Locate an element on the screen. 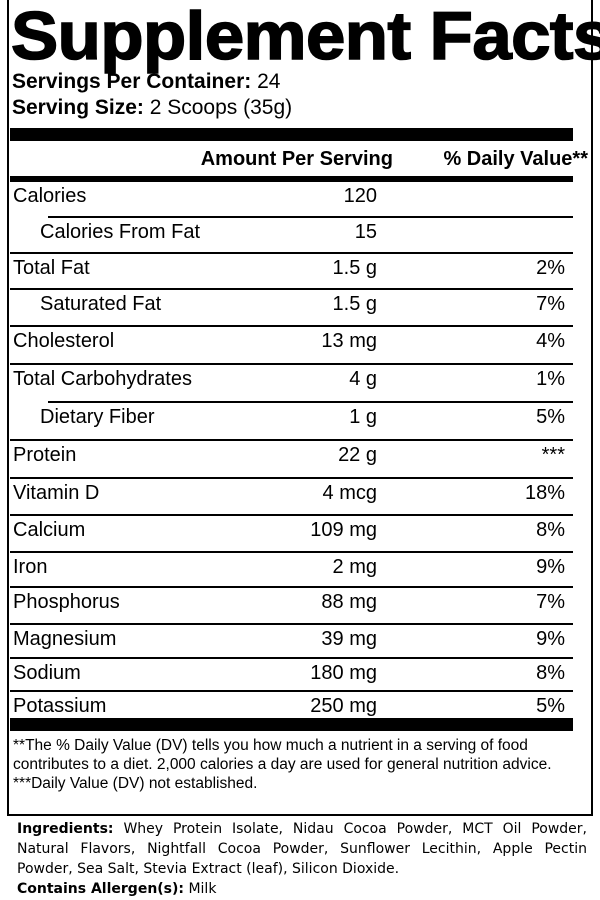 This screenshot has height=900, width=600. nutrient-row-potassium: Potassium 250 mg 5% is located at coordinates (291, 709).